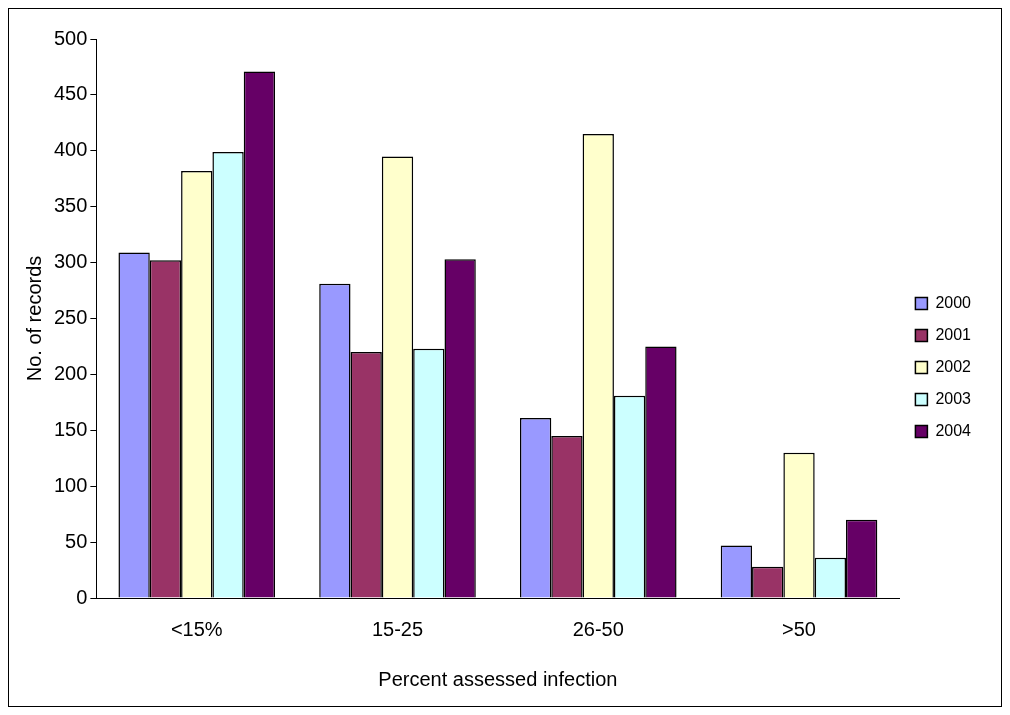  Describe the element at coordinates (196, 628) in the screenshot. I see `x-tick-label: <15%` at that location.